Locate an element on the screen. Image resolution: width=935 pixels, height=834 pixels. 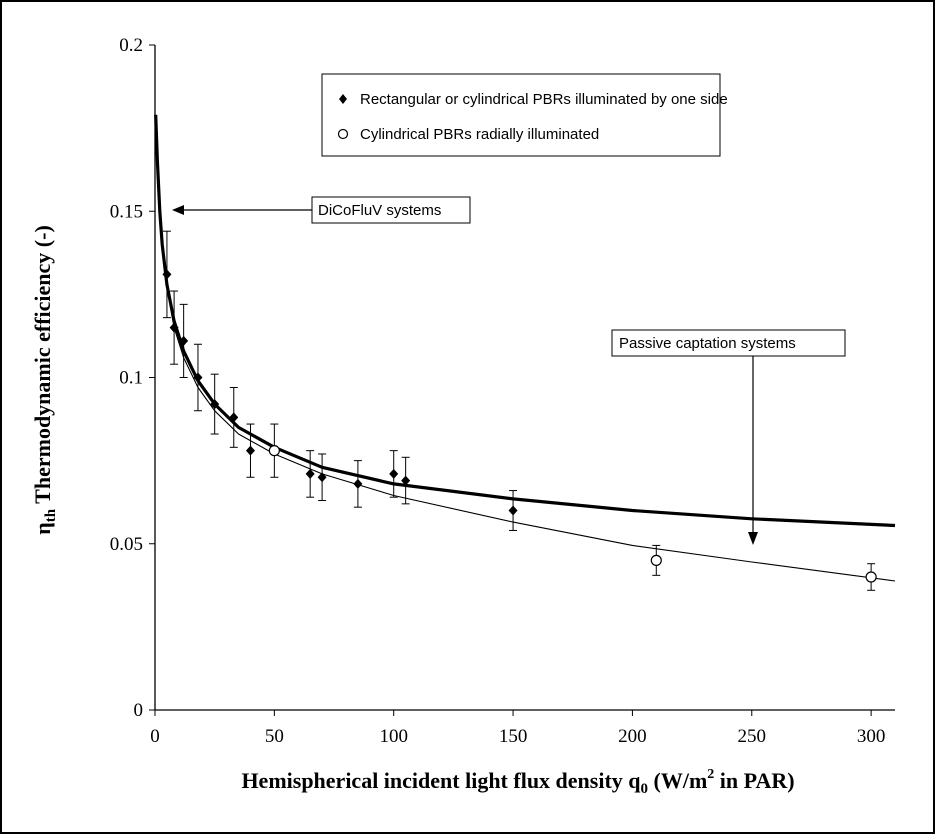
annotation-dicofluv-label: DiCoFluV systems is located at coordinates (379, 210).